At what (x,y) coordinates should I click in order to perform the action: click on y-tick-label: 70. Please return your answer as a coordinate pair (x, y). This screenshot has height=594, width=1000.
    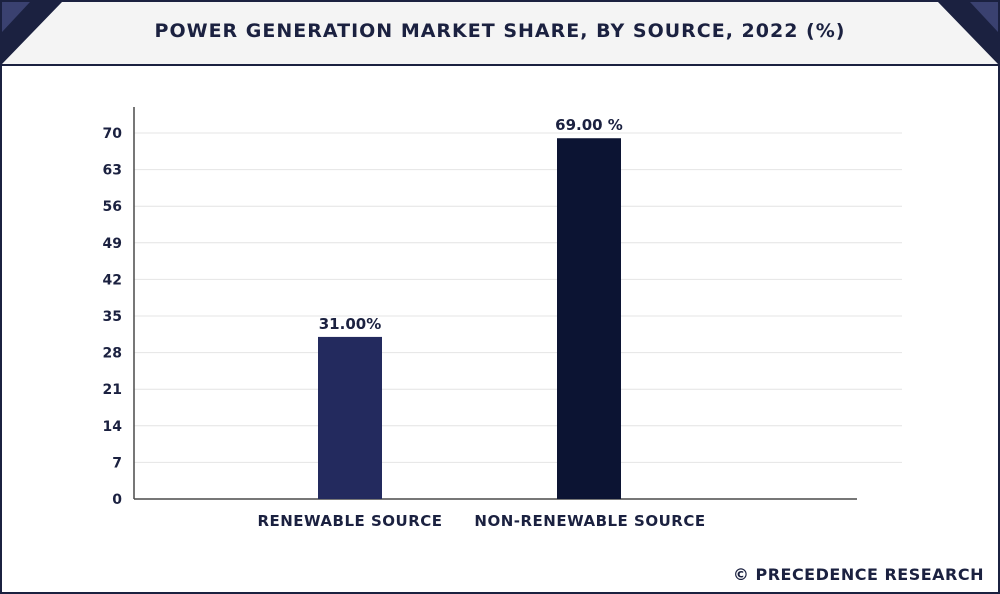
    Looking at the image, I should click on (113, 134).